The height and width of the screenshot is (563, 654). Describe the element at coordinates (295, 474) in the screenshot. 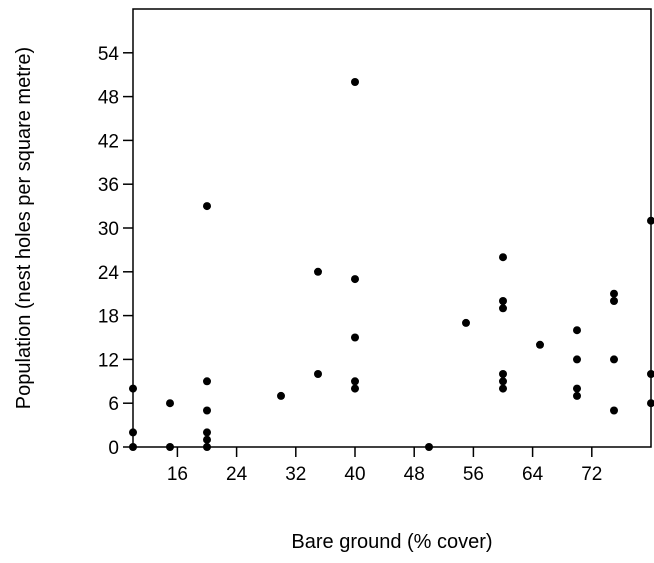

I see `x-tick-label: 32` at that location.